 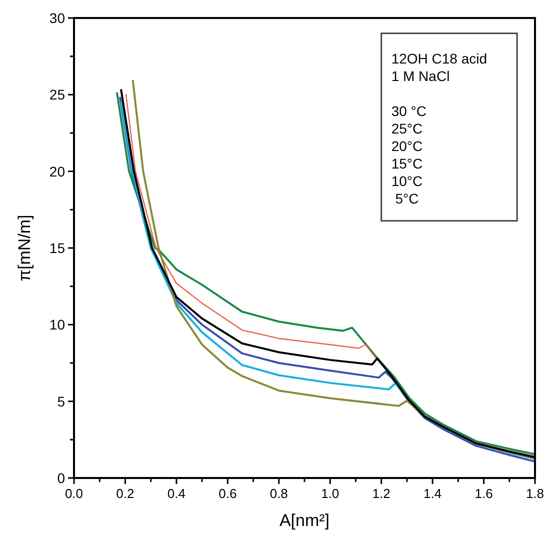 What do you see at coordinates (407, 180) in the screenshot?
I see `annotation: 10°C` at bounding box center [407, 180].